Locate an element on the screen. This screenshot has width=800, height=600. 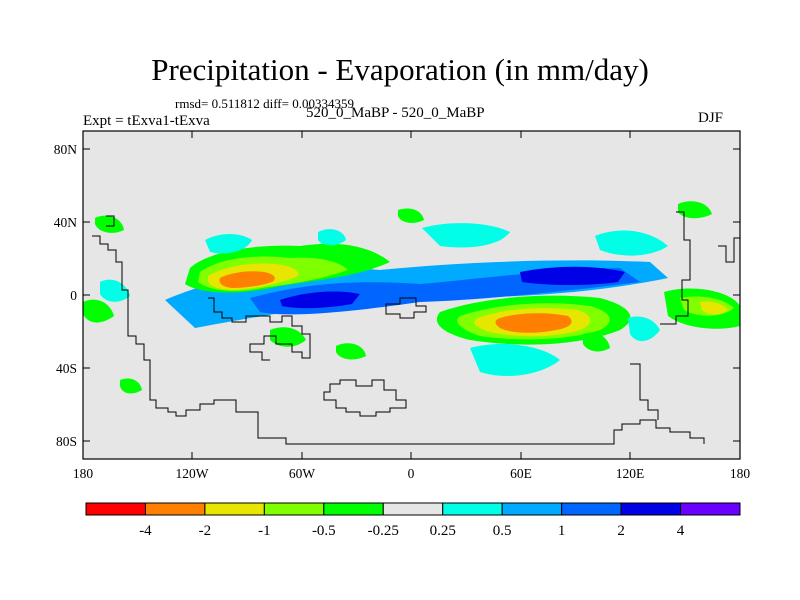
contour-band-navy-west is located at coordinates (320, 300).